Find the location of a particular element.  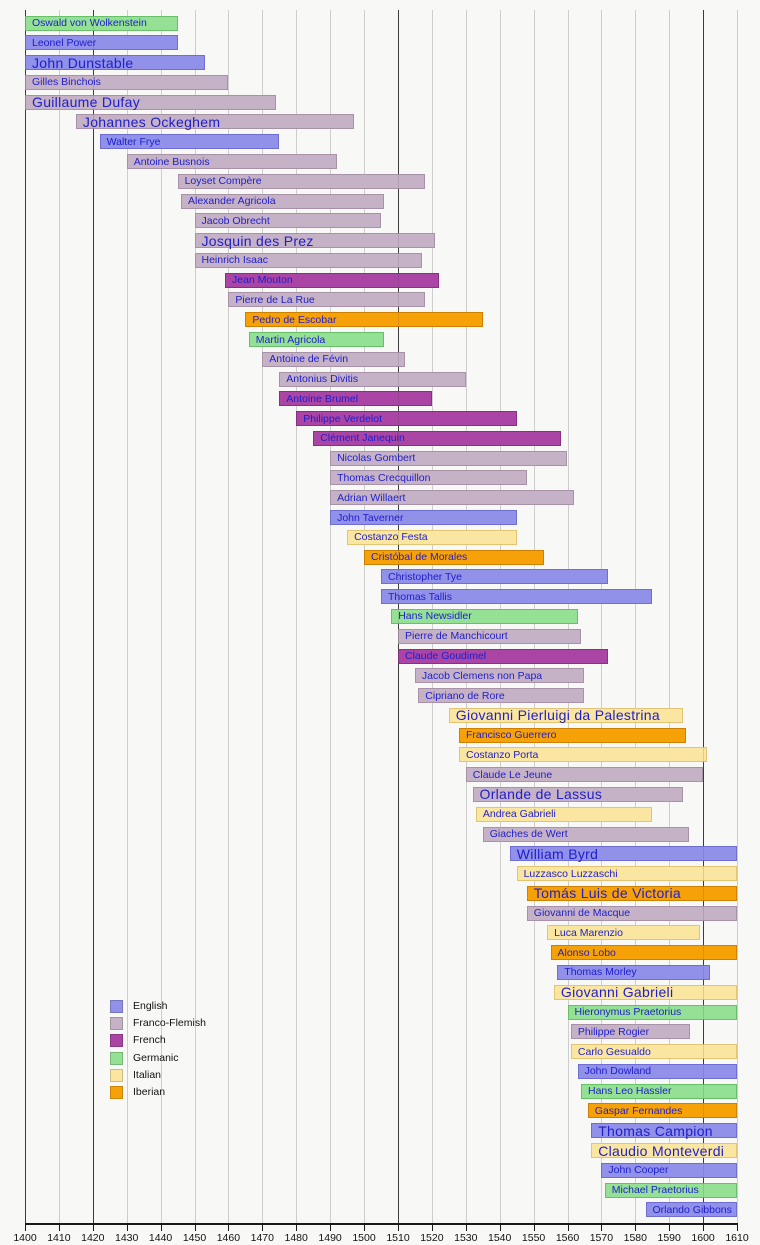

composer-label: Antoine de Févin is located at coordinates (309, 359).